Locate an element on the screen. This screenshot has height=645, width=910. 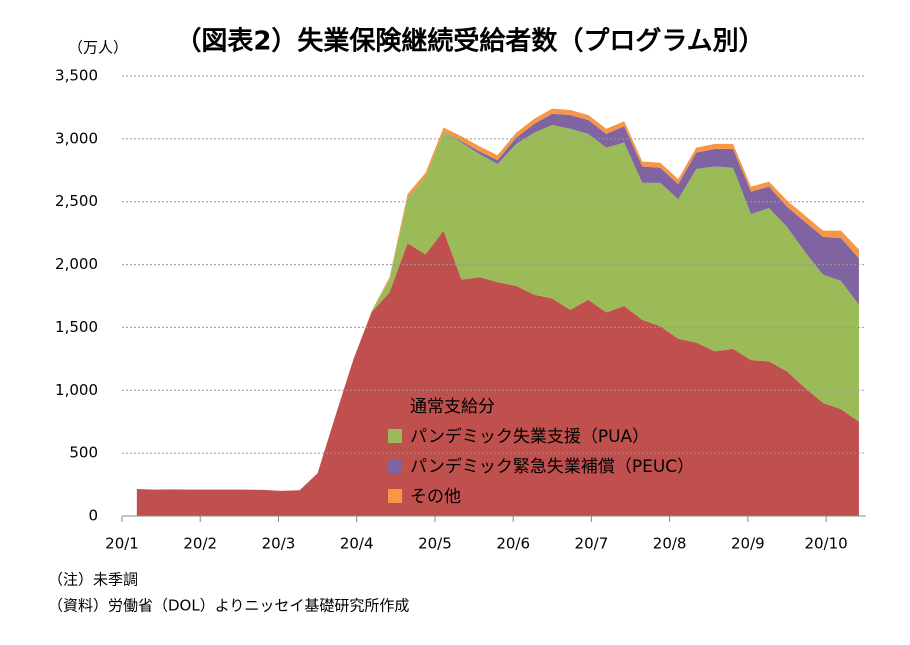
note: （注）未季調 is located at coordinates (93, 580).